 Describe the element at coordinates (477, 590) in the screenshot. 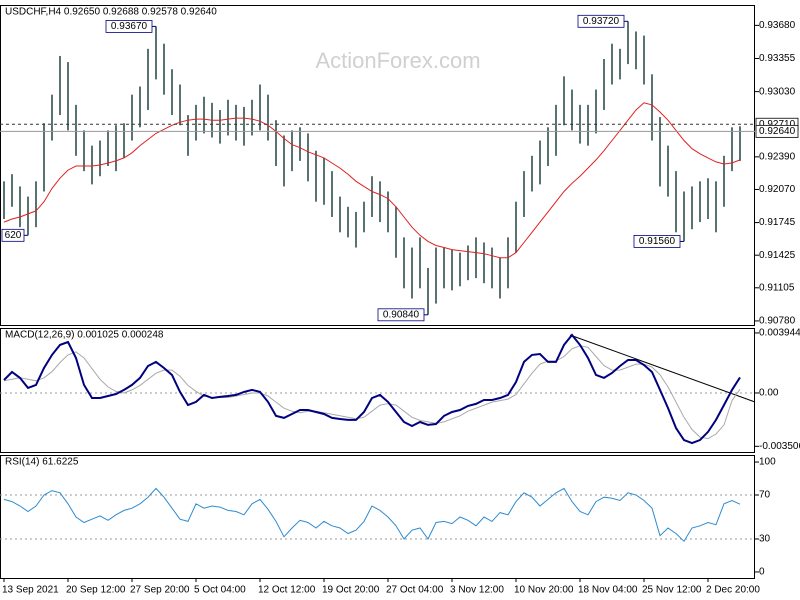

I see `x-tick-label: 3 Nov 12:00` at that location.